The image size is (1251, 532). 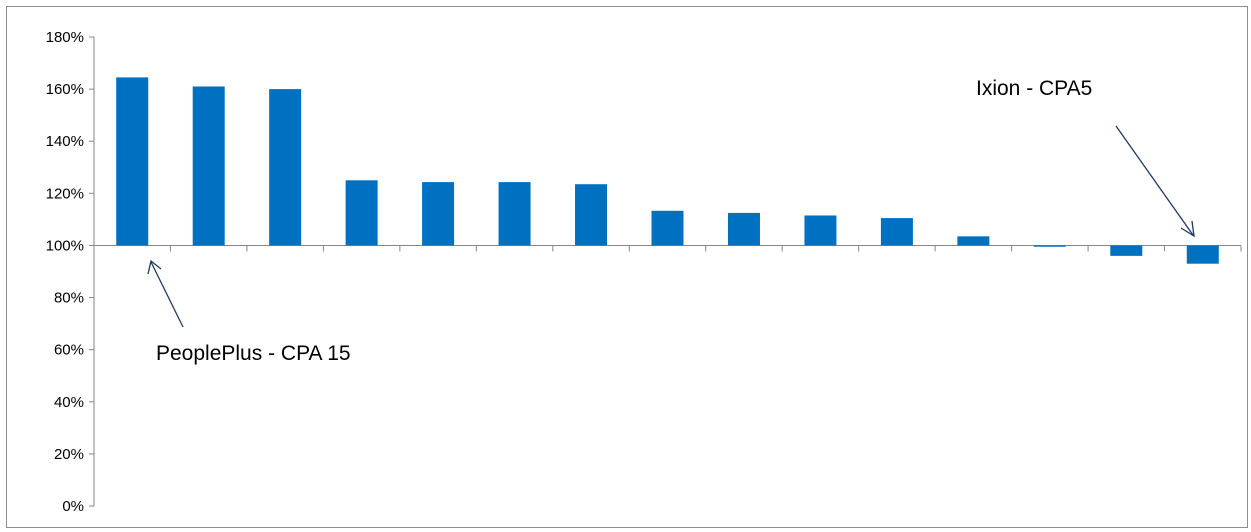 I want to click on y-tick-label: 140%, so click(x=65, y=141).